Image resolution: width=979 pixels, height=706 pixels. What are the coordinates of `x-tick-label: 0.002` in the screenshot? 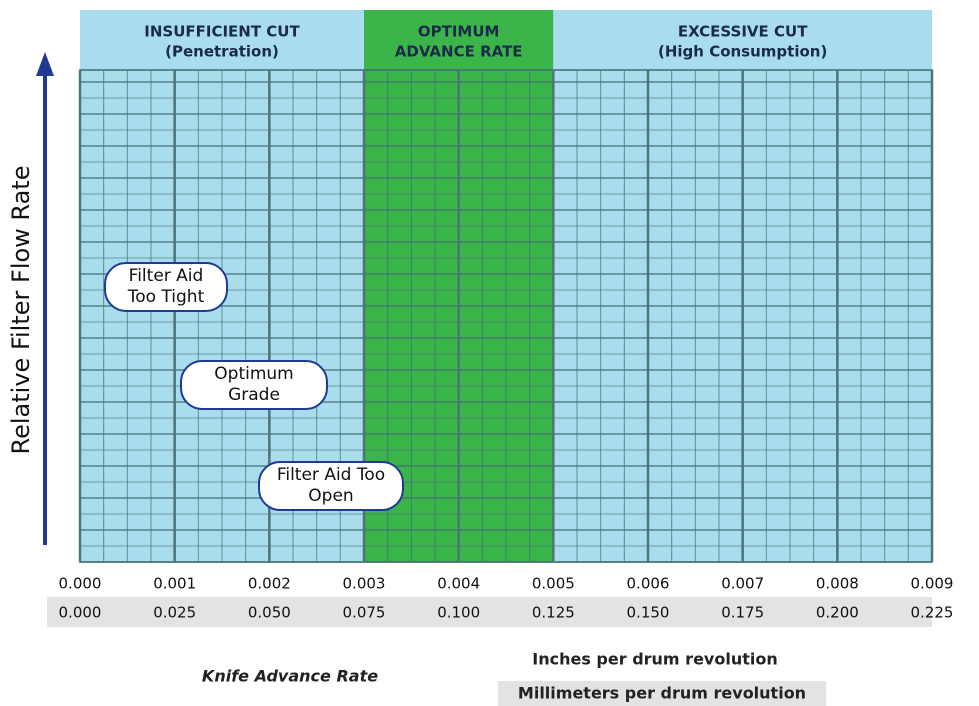 It's located at (269, 584).